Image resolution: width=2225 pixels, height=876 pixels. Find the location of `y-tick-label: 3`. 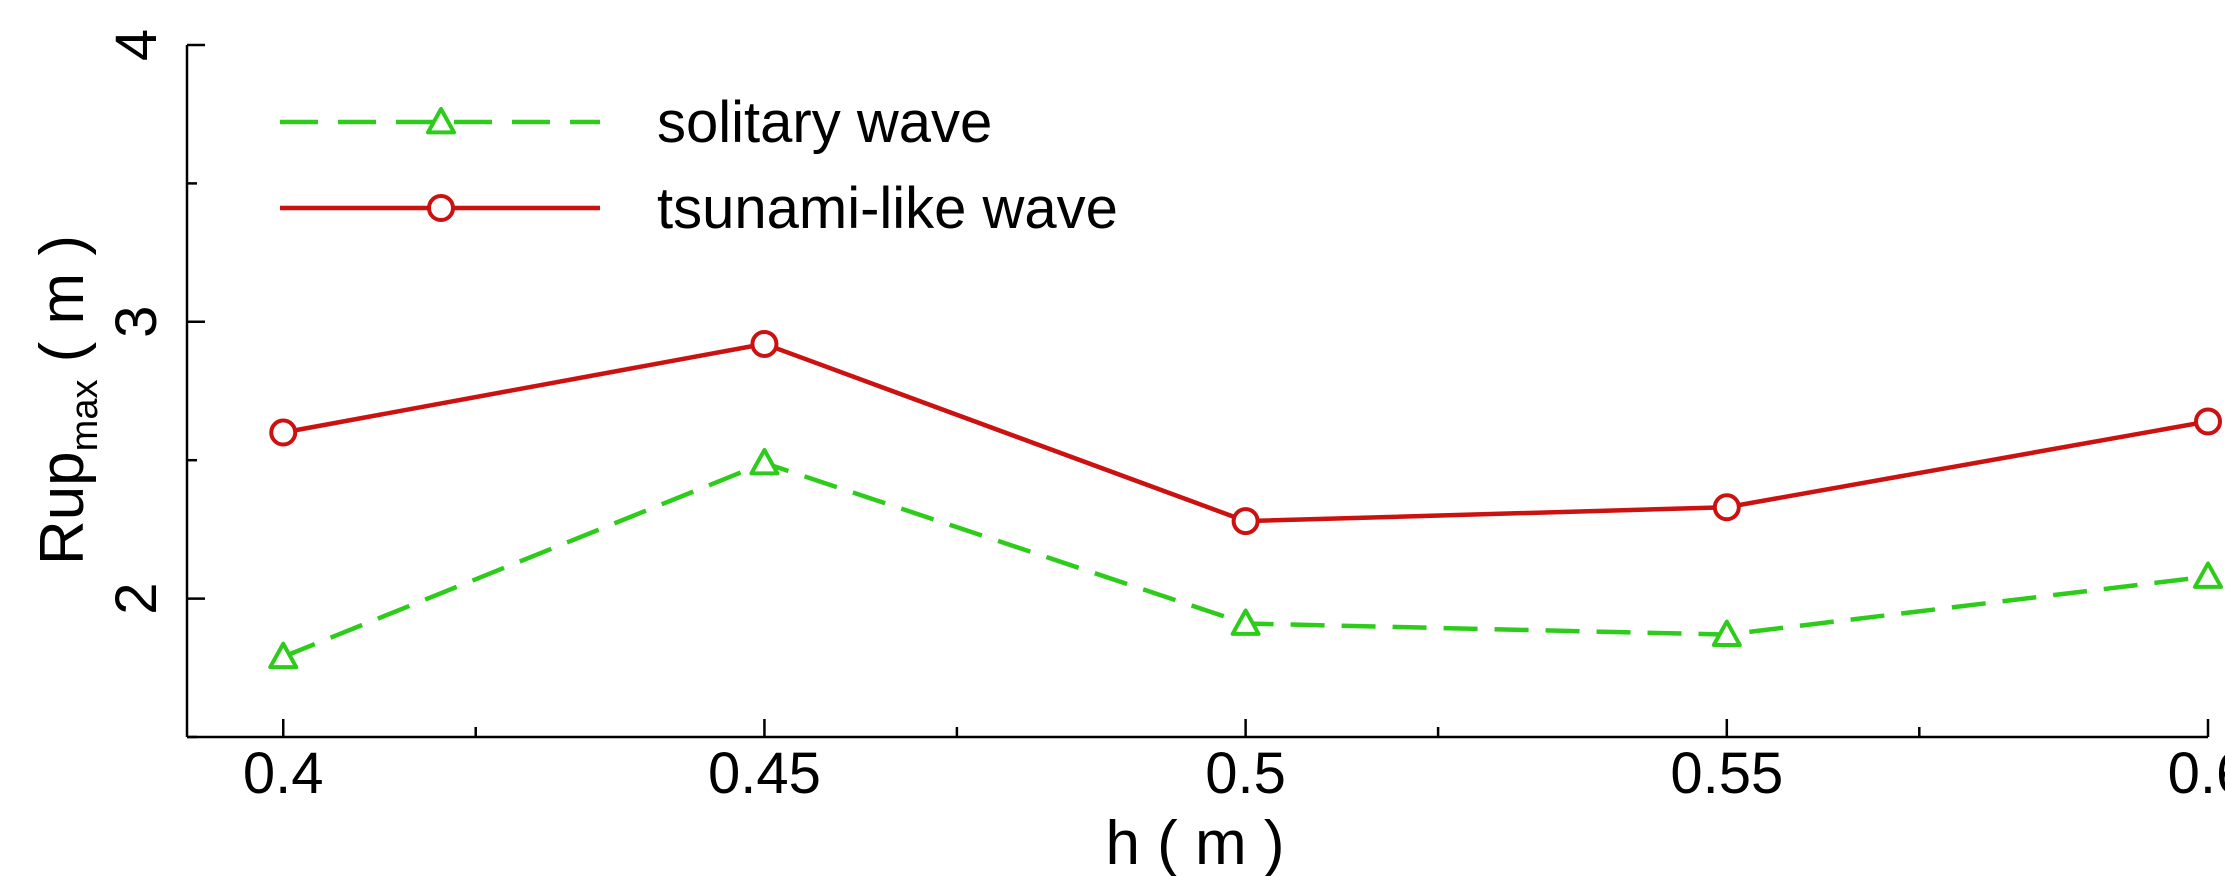

y-tick-label: 3 is located at coordinates (136, 322).